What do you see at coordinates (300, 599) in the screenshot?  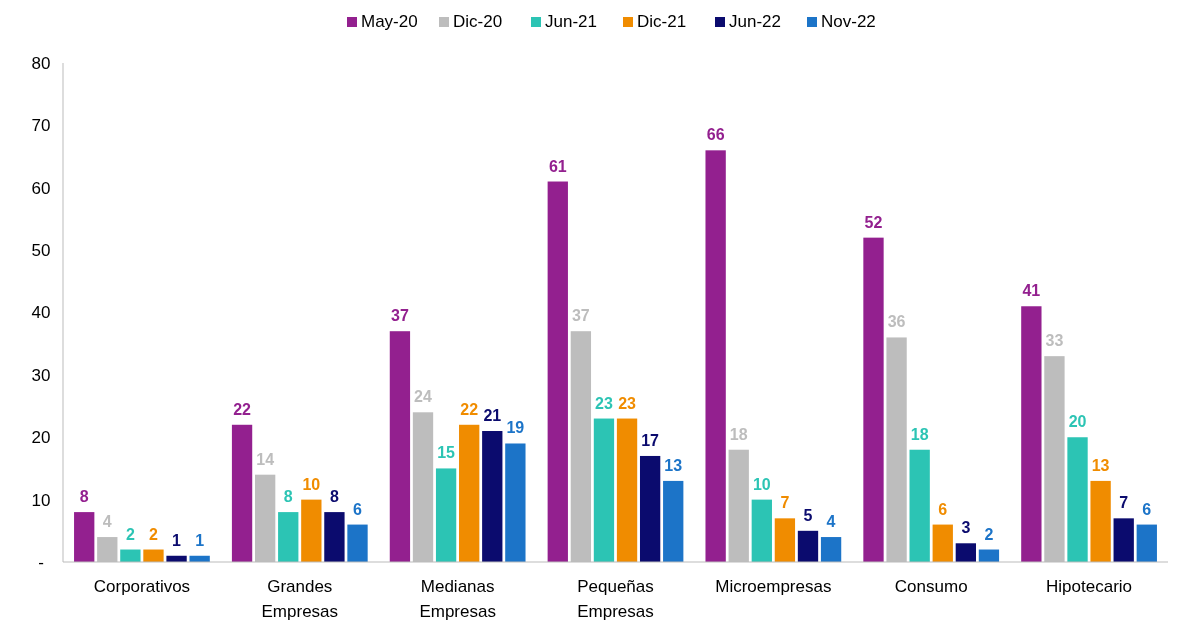 I see `x-tick-label: Grandes Empresas` at bounding box center [300, 599].